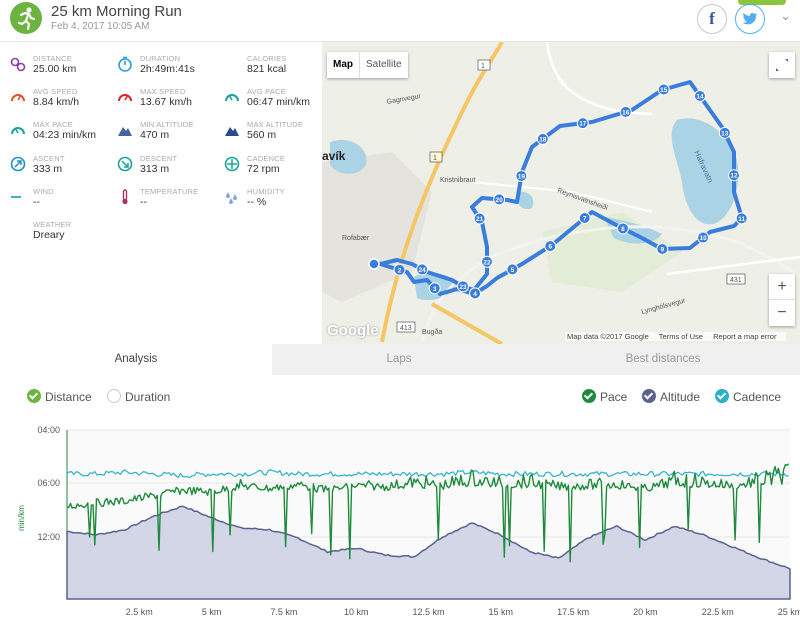 Image resolution: width=800 pixels, height=627 pixels. Describe the element at coordinates (169, 191) in the screenshot. I see `stat-label: Temperature` at that location.